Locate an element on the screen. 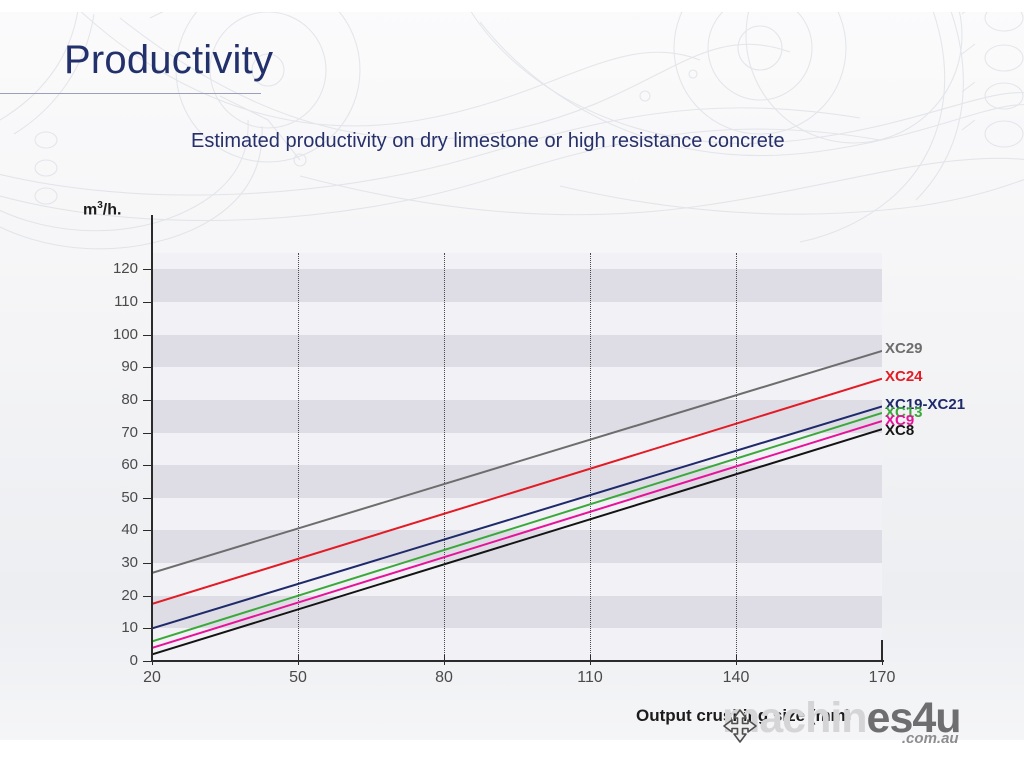 The height and width of the screenshot is (768, 1024). x-axis-tick-label: 140 is located at coordinates (736, 677).